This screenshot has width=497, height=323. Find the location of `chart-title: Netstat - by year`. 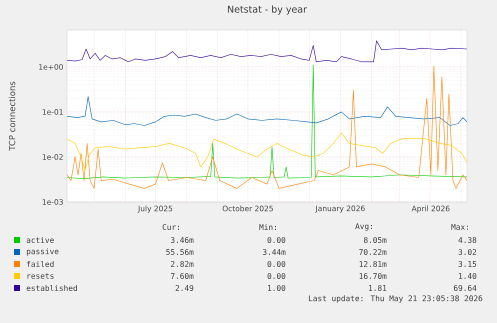

chart-title: Netstat - by year is located at coordinates (267, 10).